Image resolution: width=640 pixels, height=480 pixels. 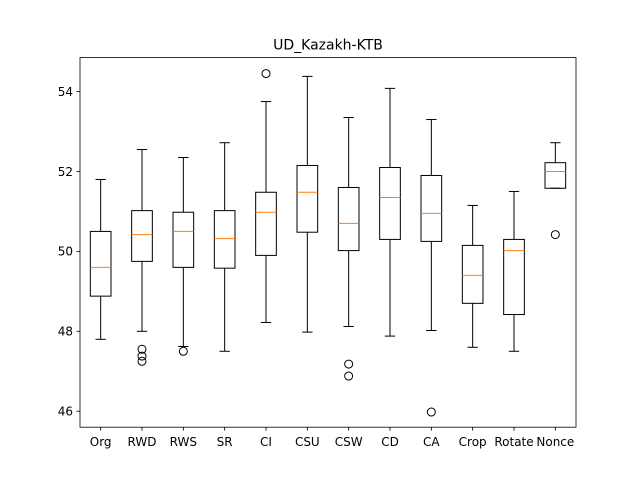 What do you see at coordinates (65, 252) in the screenshot?
I see `y-tick-label: 50` at bounding box center [65, 252].